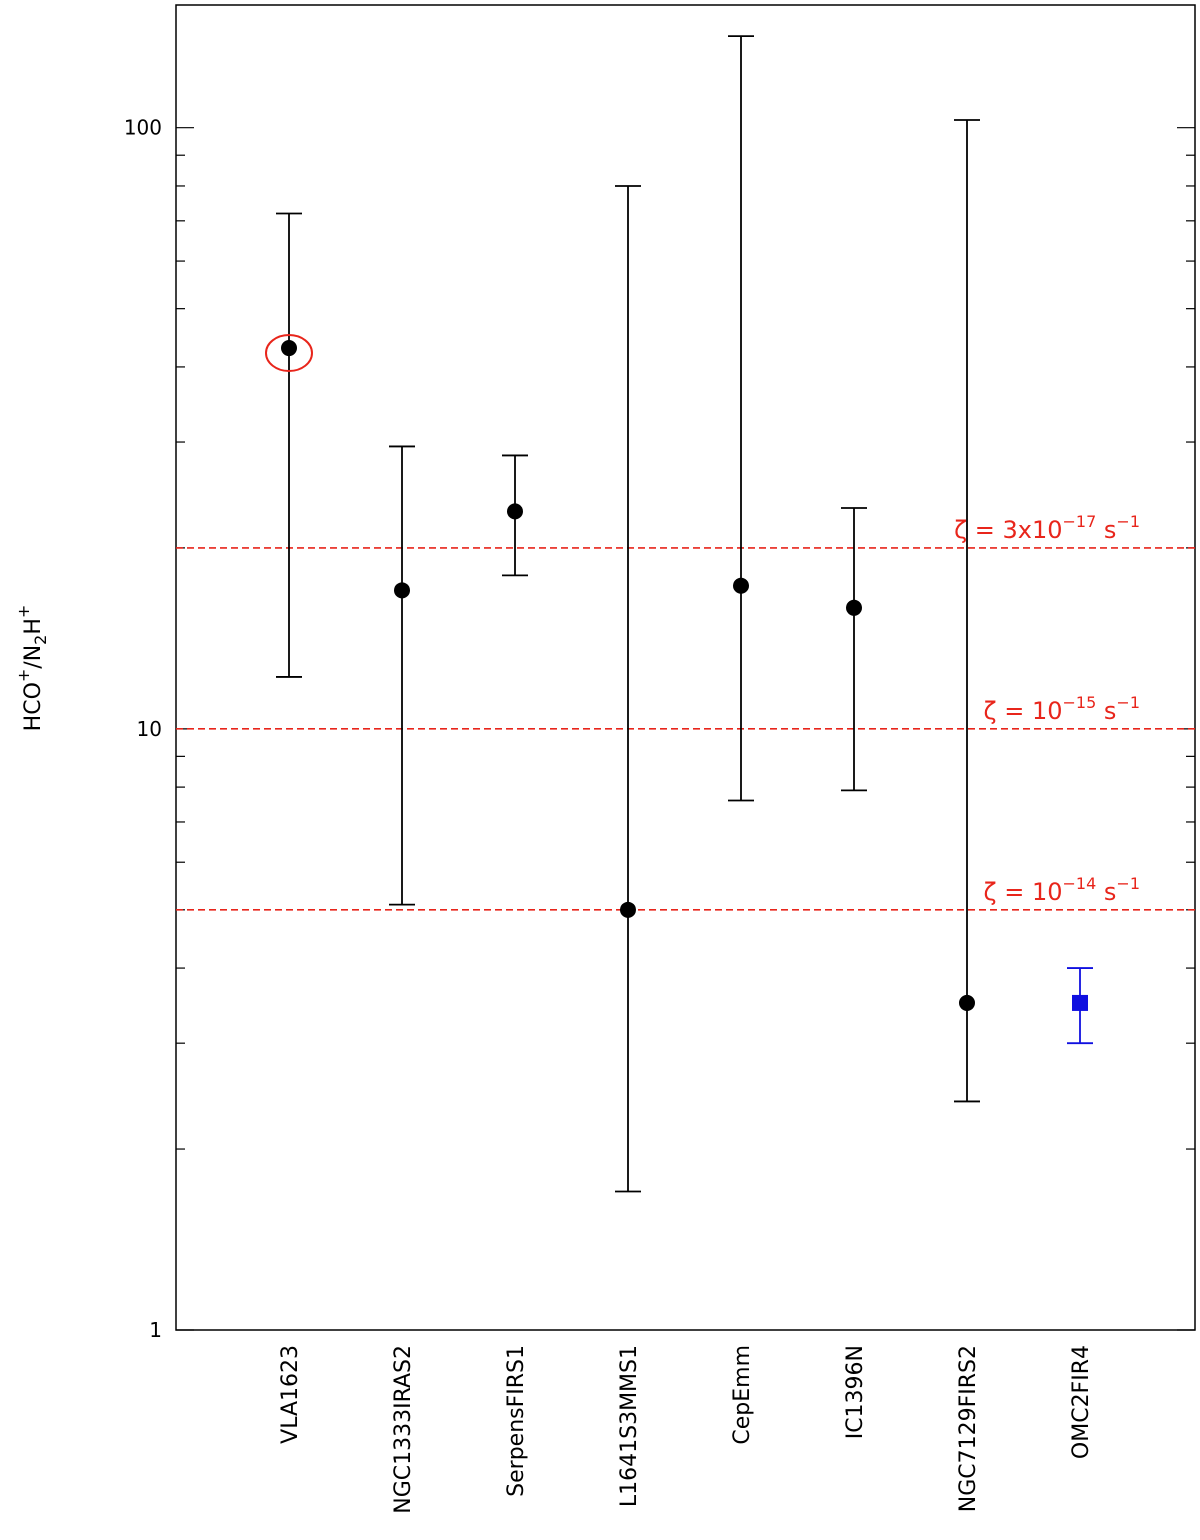  Describe the element at coordinates (23, 675) in the screenshot. I see `y-axis-title-sup1: +` at that location.